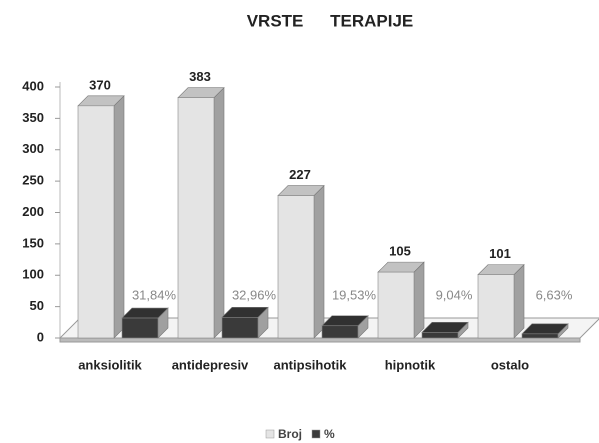 The width and height of the screenshot is (599, 443). I want to click on y-tick-label: 50, so click(37, 305).